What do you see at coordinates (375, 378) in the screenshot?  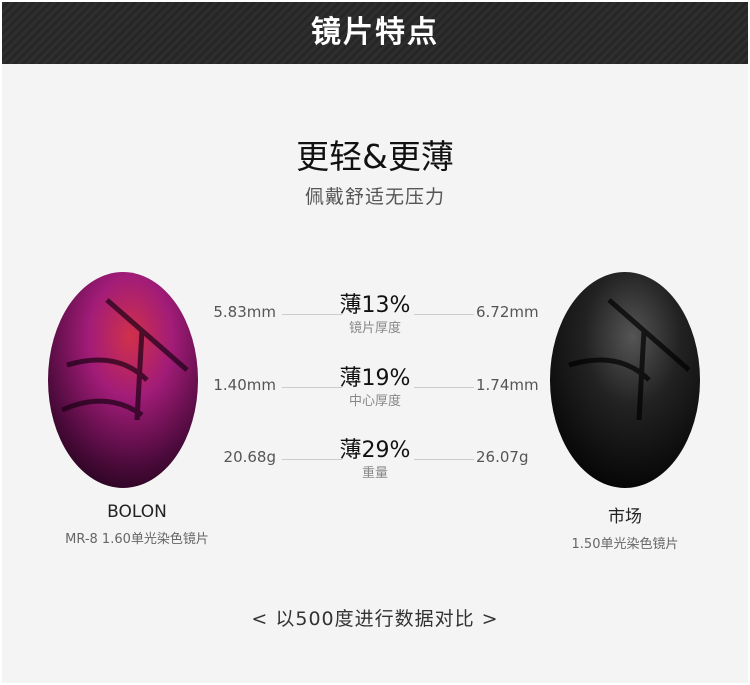 I see `percent: 薄19%` at bounding box center [375, 378].